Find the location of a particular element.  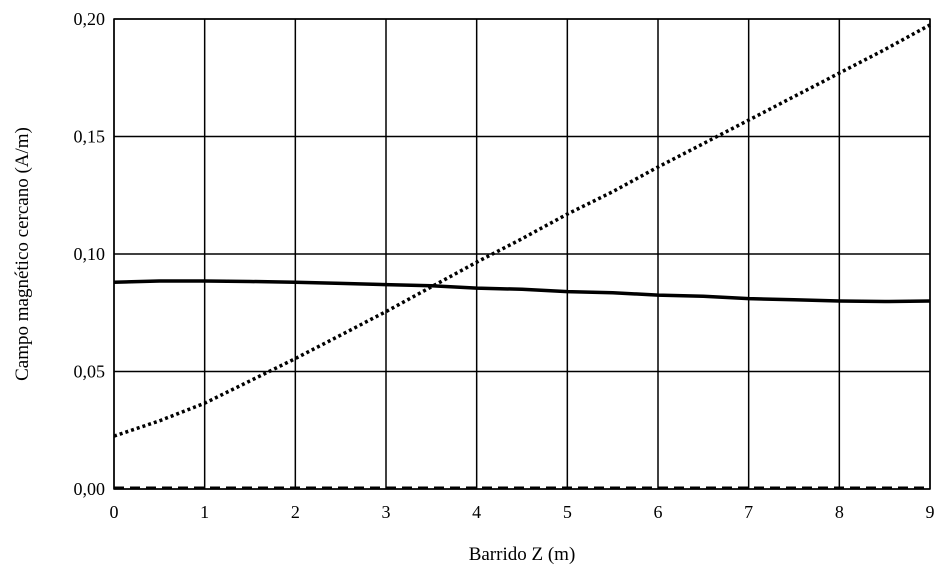

x-tick-label: 9 is located at coordinates (930, 512).